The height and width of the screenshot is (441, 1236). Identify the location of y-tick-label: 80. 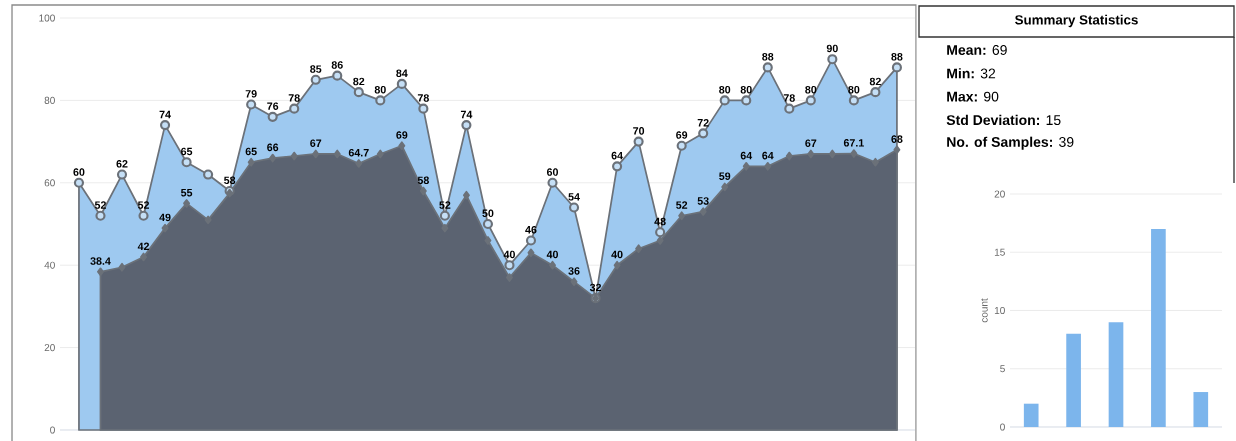
(49, 100).